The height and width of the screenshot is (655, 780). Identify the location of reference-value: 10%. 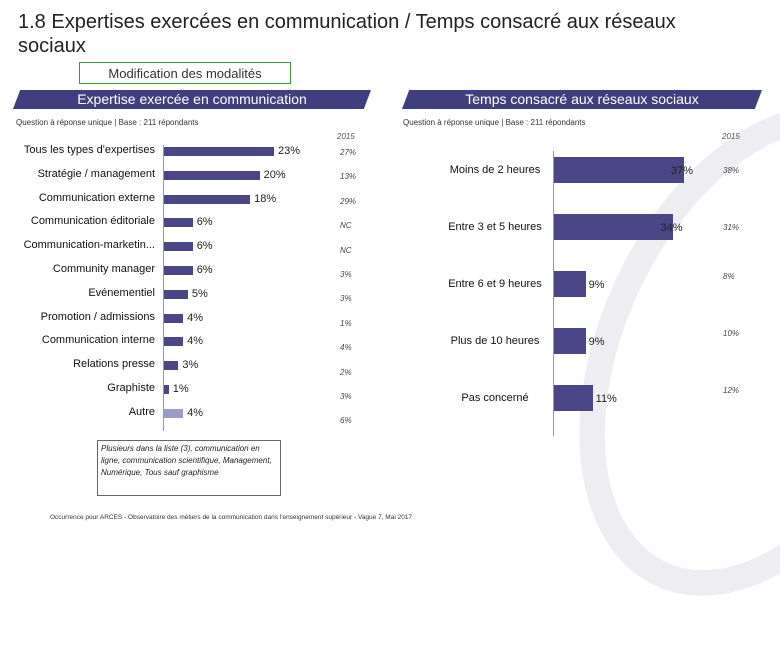
(731, 333).